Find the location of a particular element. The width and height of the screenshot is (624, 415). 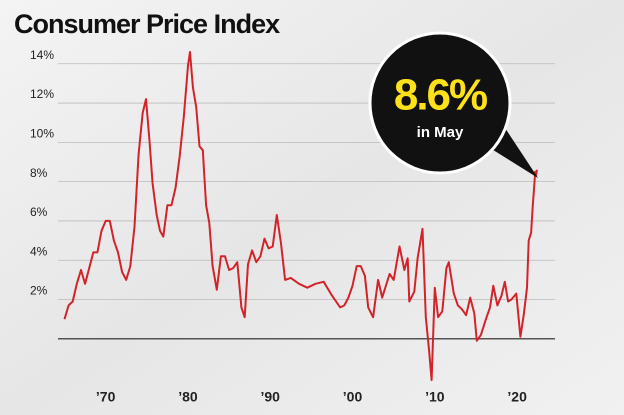

y-tick-label: 4% is located at coordinates (39, 251).